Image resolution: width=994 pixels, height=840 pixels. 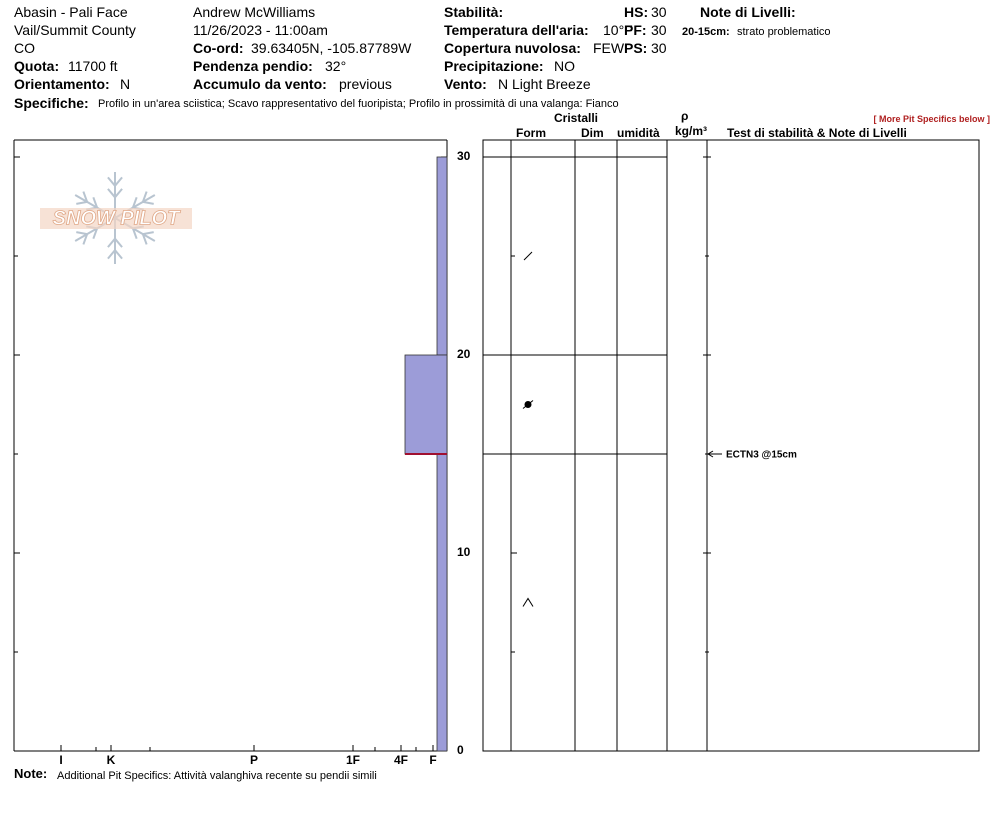 I want to click on value: strato problematico, so click(x=784, y=32).